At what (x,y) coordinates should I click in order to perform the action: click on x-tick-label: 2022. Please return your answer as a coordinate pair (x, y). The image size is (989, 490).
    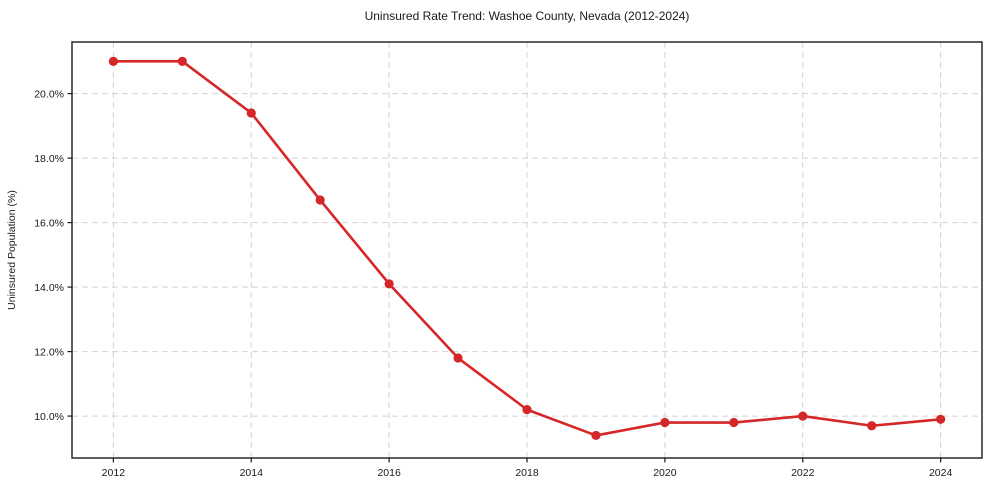
    Looking at the image, I should click on (803, 473).